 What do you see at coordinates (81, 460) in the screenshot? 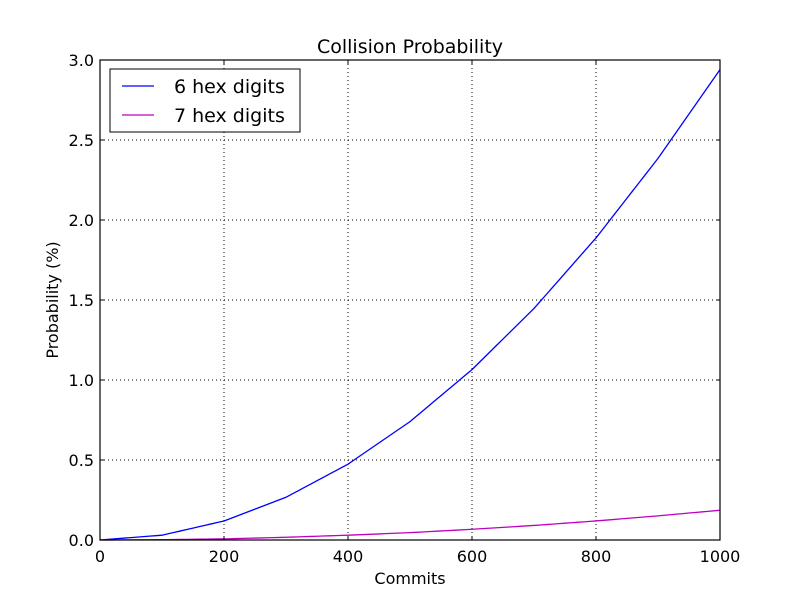
I see `y-tick-label: 0.5` at bounding box center [81, 460].